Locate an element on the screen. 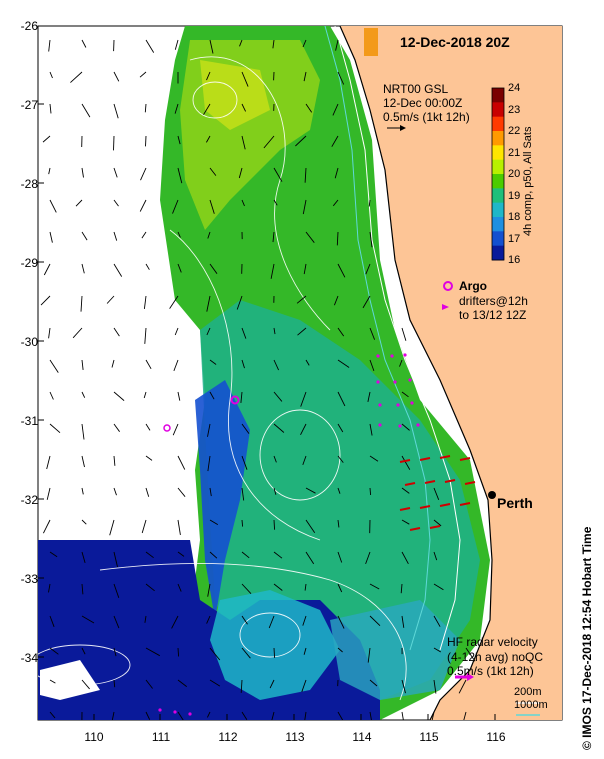 This screenshot has width=604, height=759. argo-marker-legend is located at coordinates (448, 286).